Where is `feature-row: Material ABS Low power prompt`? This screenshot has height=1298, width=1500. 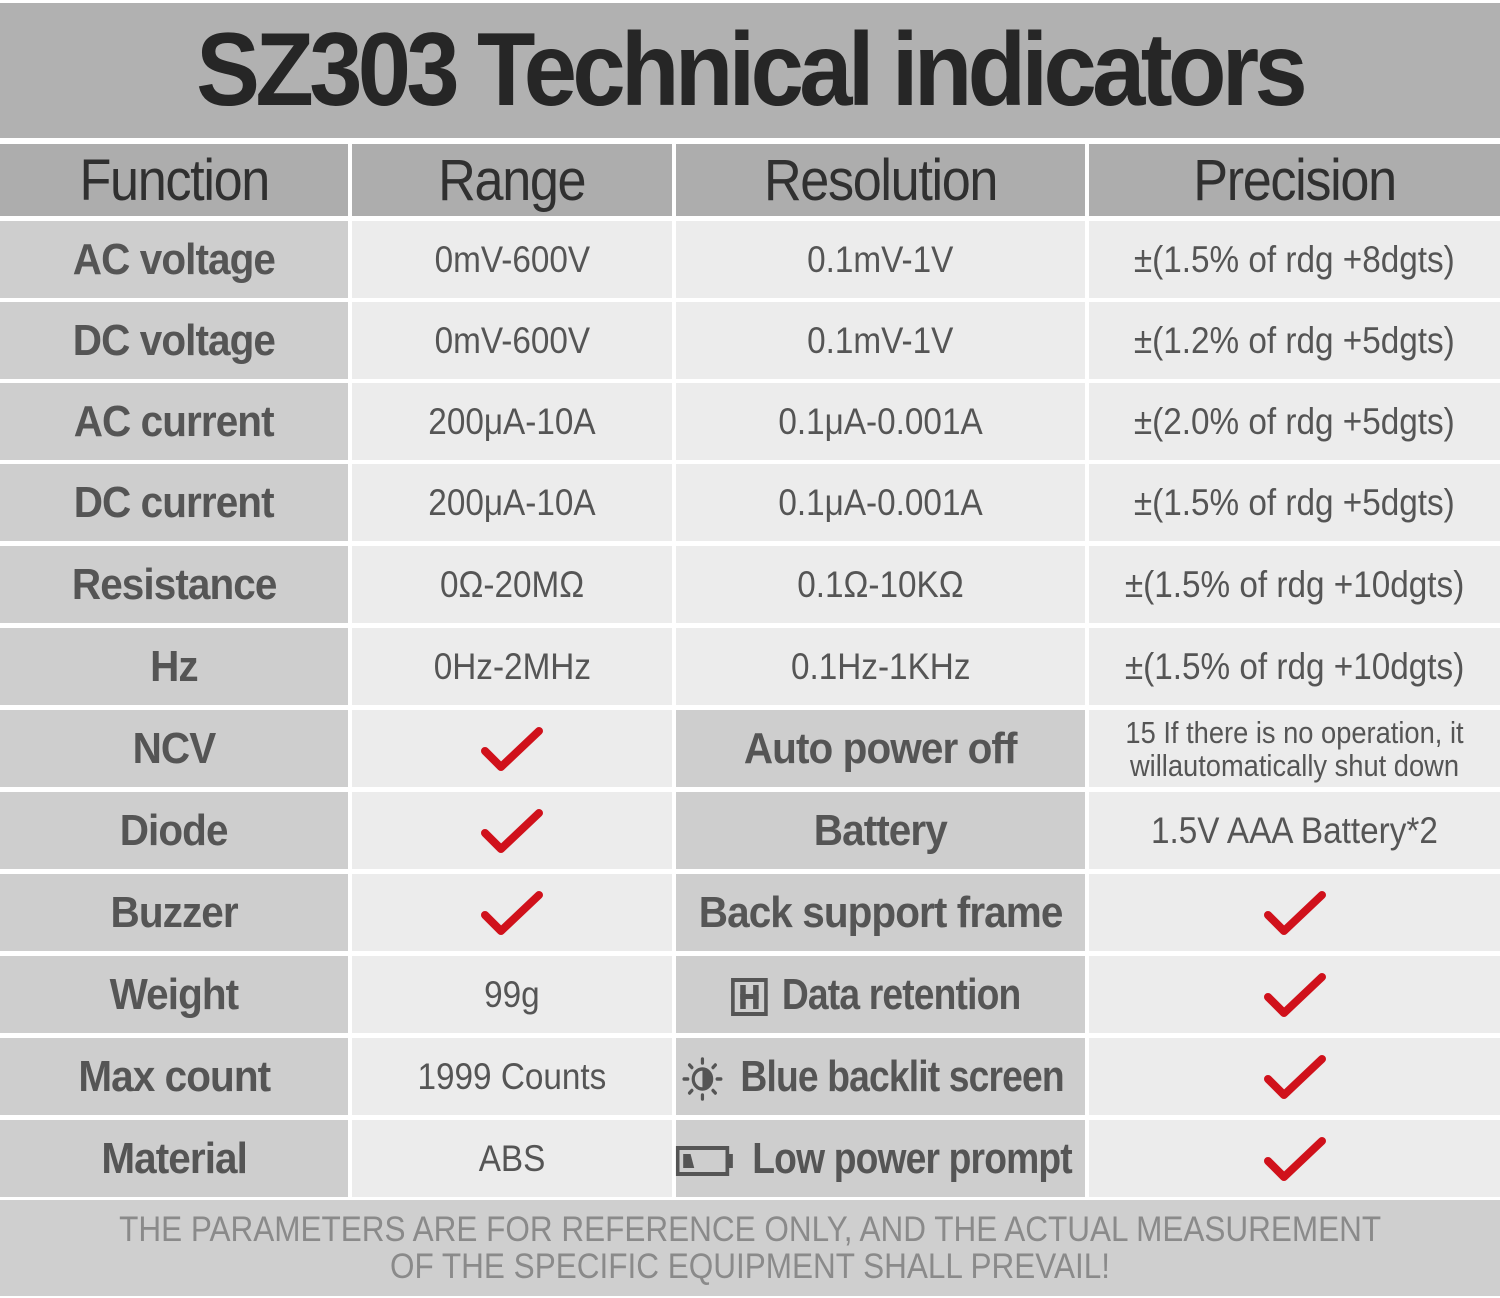 feature-row: Material ABS Low power prompt is located at coordinates (750, 1158).